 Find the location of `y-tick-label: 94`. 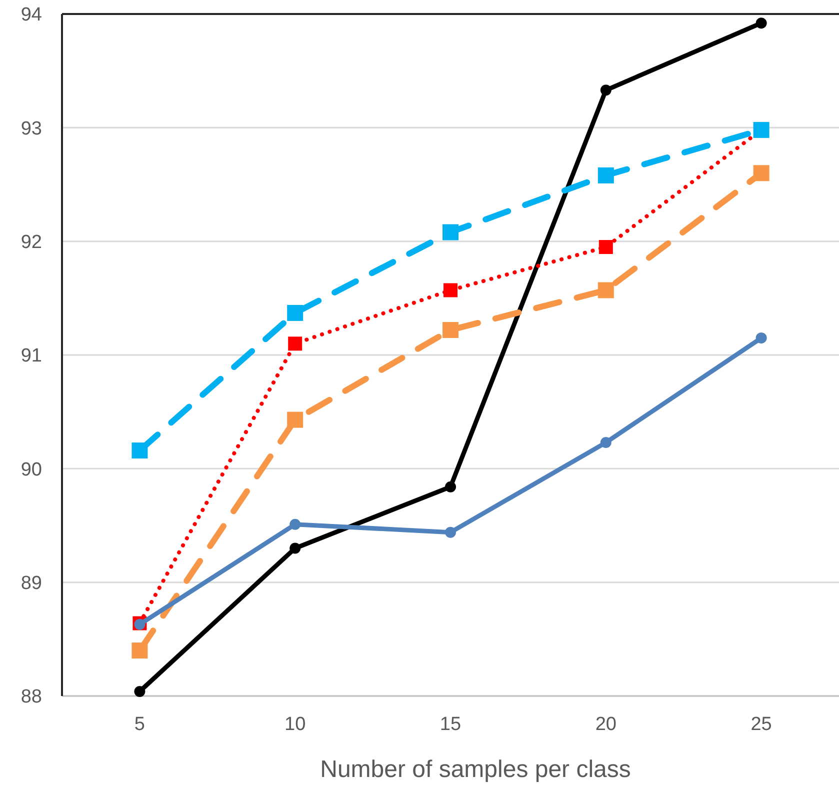

y-tick-label: 94 is located at coordinates (31, 15).